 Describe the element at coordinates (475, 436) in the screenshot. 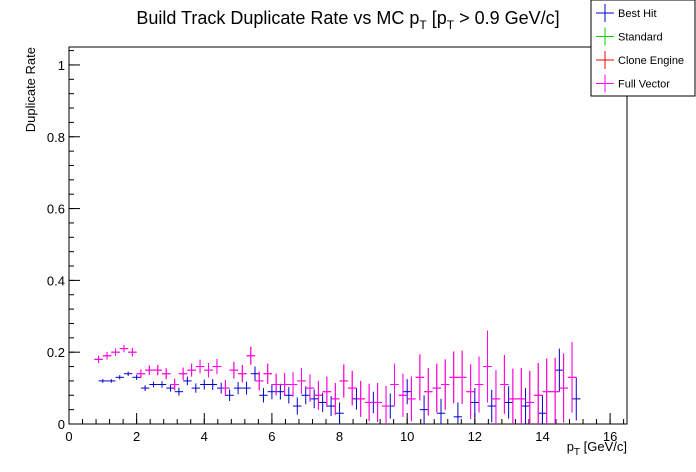

I see `x-tick-label: 12` at that location.